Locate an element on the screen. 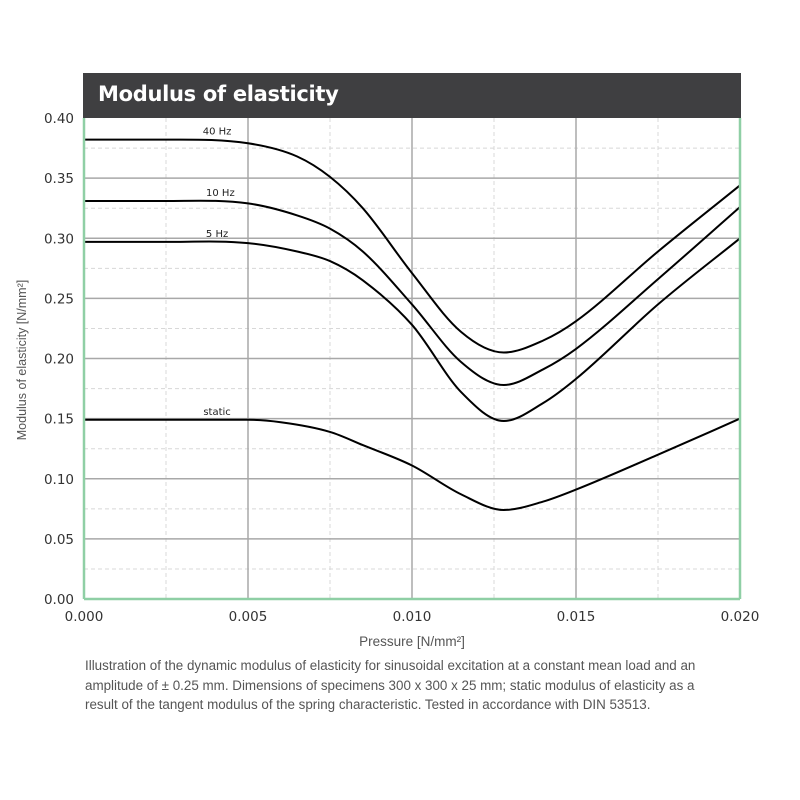 The width and height of the screenshot is (800, 800). y-tick-label: 0.20 is located at coordinates (59, 360).